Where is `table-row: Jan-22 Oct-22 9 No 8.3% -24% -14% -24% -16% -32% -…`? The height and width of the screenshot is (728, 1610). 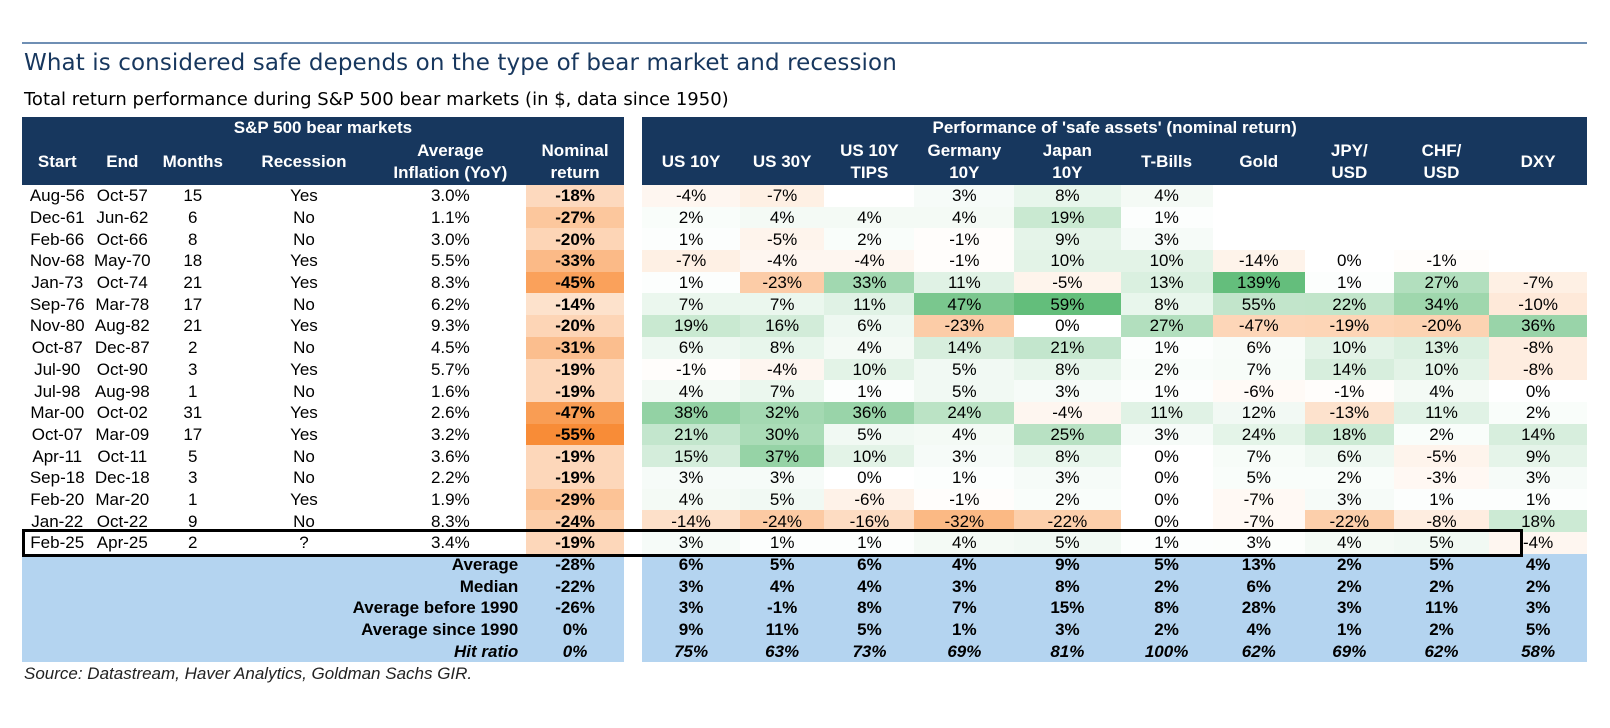 table-row: Jan-22 Oct-22 9 No 8.3% -24% -14% -24% -16% -32% -… is located at coordinates (804, 521).